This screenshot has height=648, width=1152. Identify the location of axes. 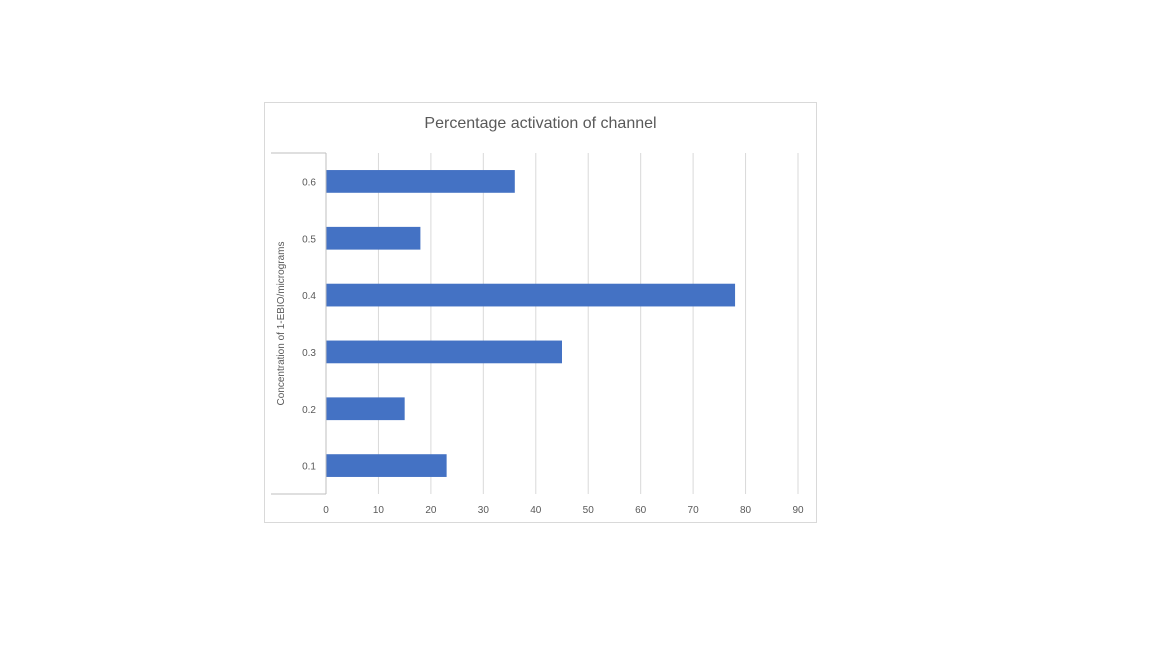
(299, 323).